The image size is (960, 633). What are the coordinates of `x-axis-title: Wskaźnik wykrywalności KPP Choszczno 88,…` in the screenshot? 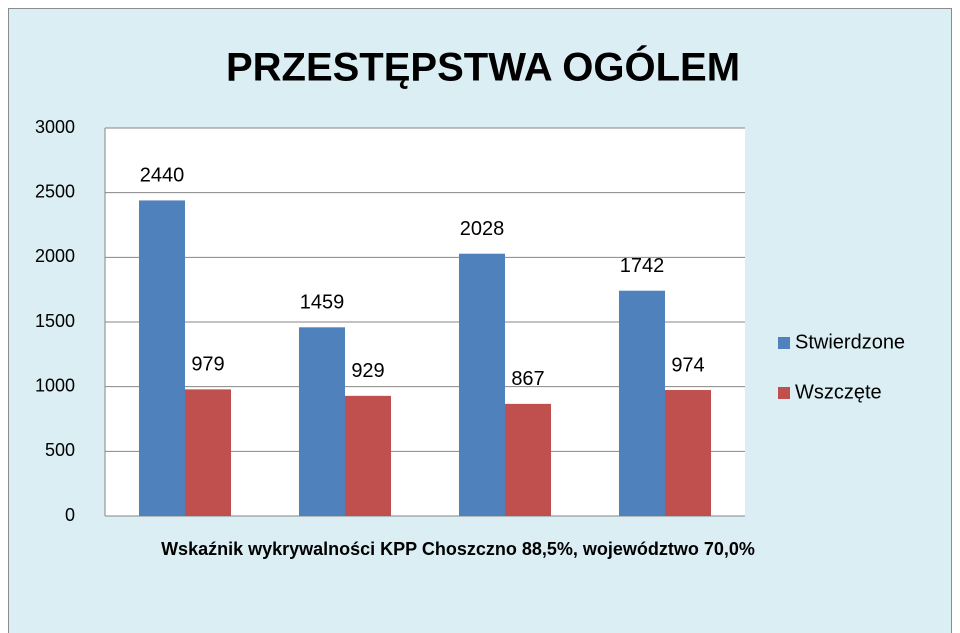 It's located at (458, 549).